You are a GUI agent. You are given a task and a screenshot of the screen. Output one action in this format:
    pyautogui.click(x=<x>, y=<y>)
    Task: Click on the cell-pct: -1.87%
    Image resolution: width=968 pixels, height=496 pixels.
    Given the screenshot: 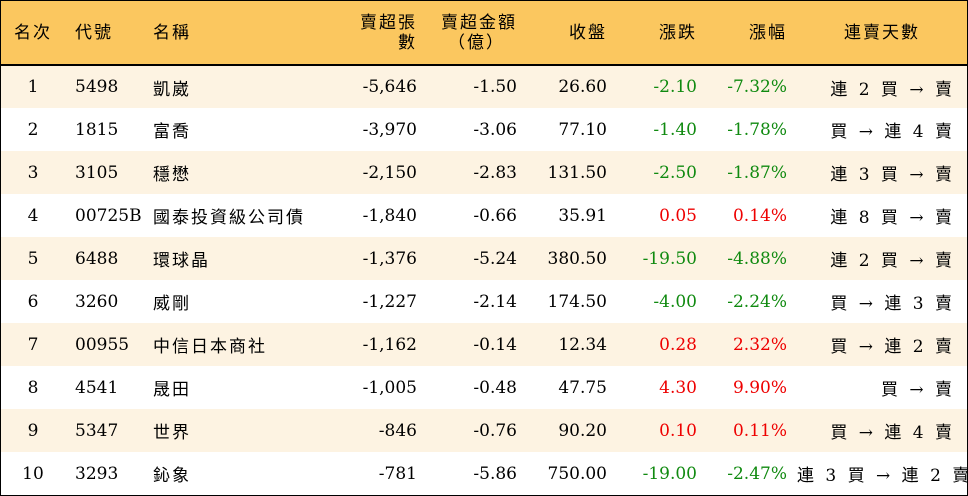 What is the action you would take?
    pyautogui.click(x=757, y=172)
    